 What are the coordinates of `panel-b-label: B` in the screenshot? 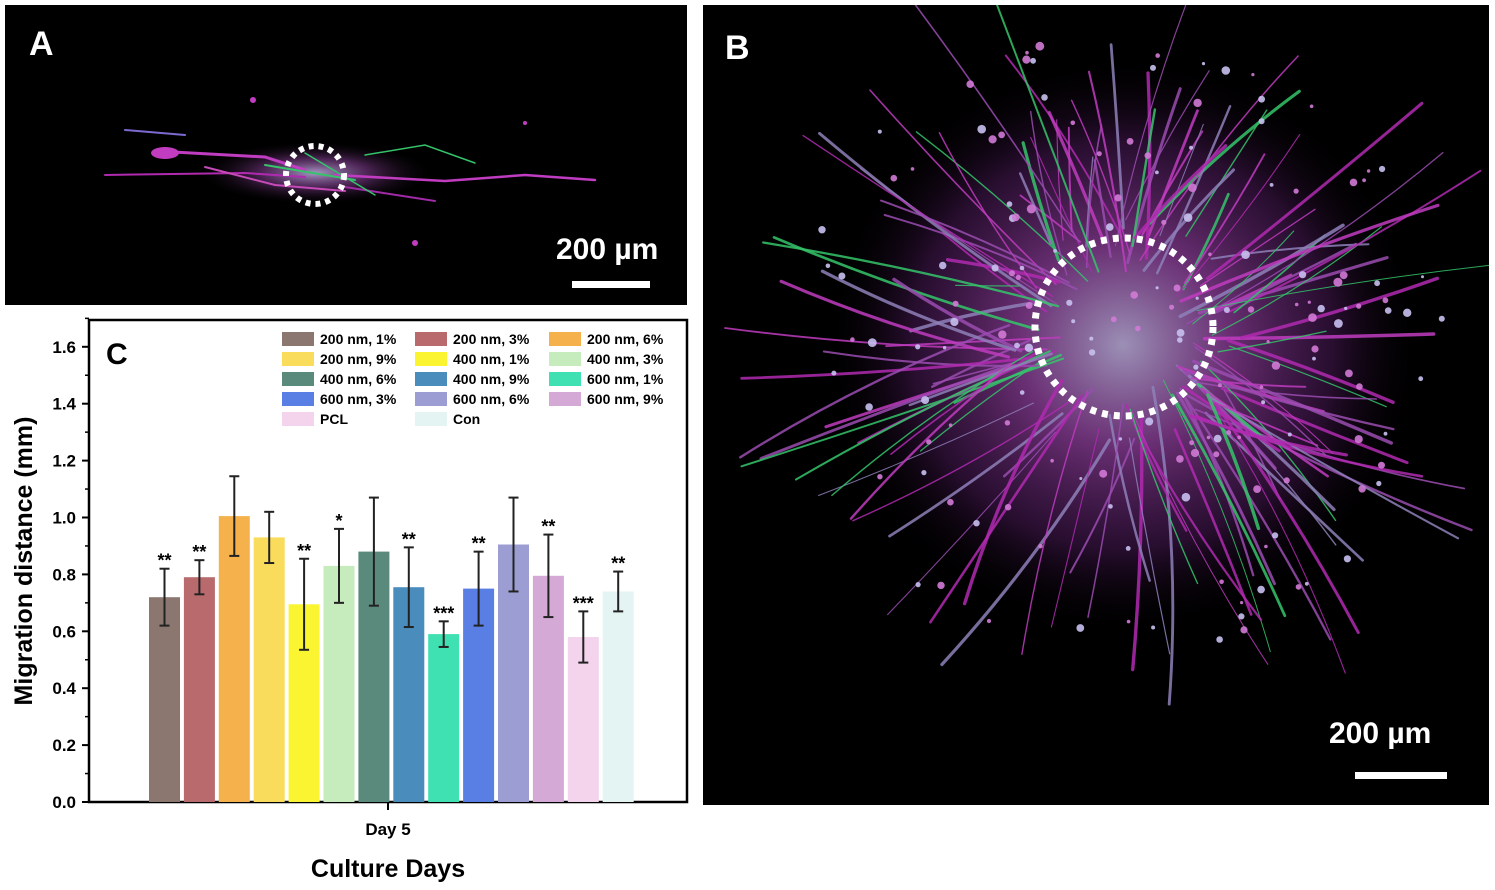 It's located at (737, 48).